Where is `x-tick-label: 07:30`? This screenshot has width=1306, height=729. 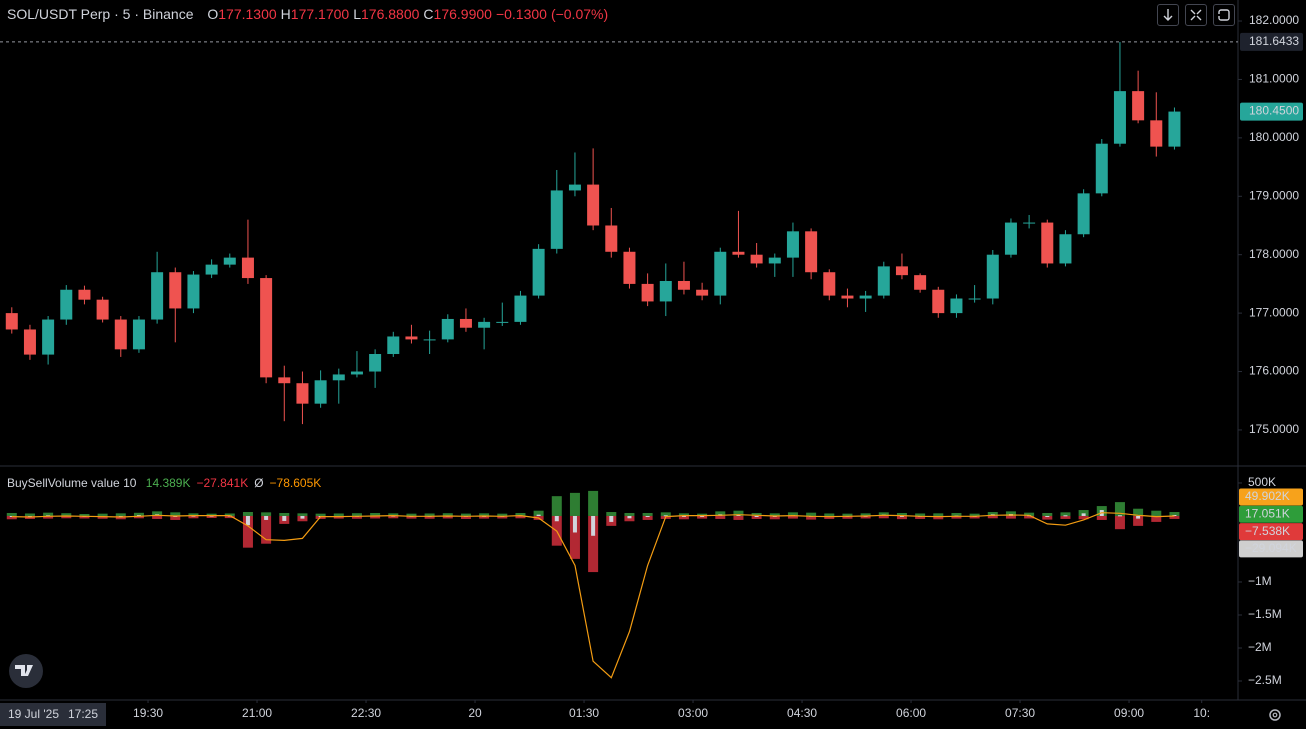
x-tick-label: 07:30 is located at coordinates (1020, 713).